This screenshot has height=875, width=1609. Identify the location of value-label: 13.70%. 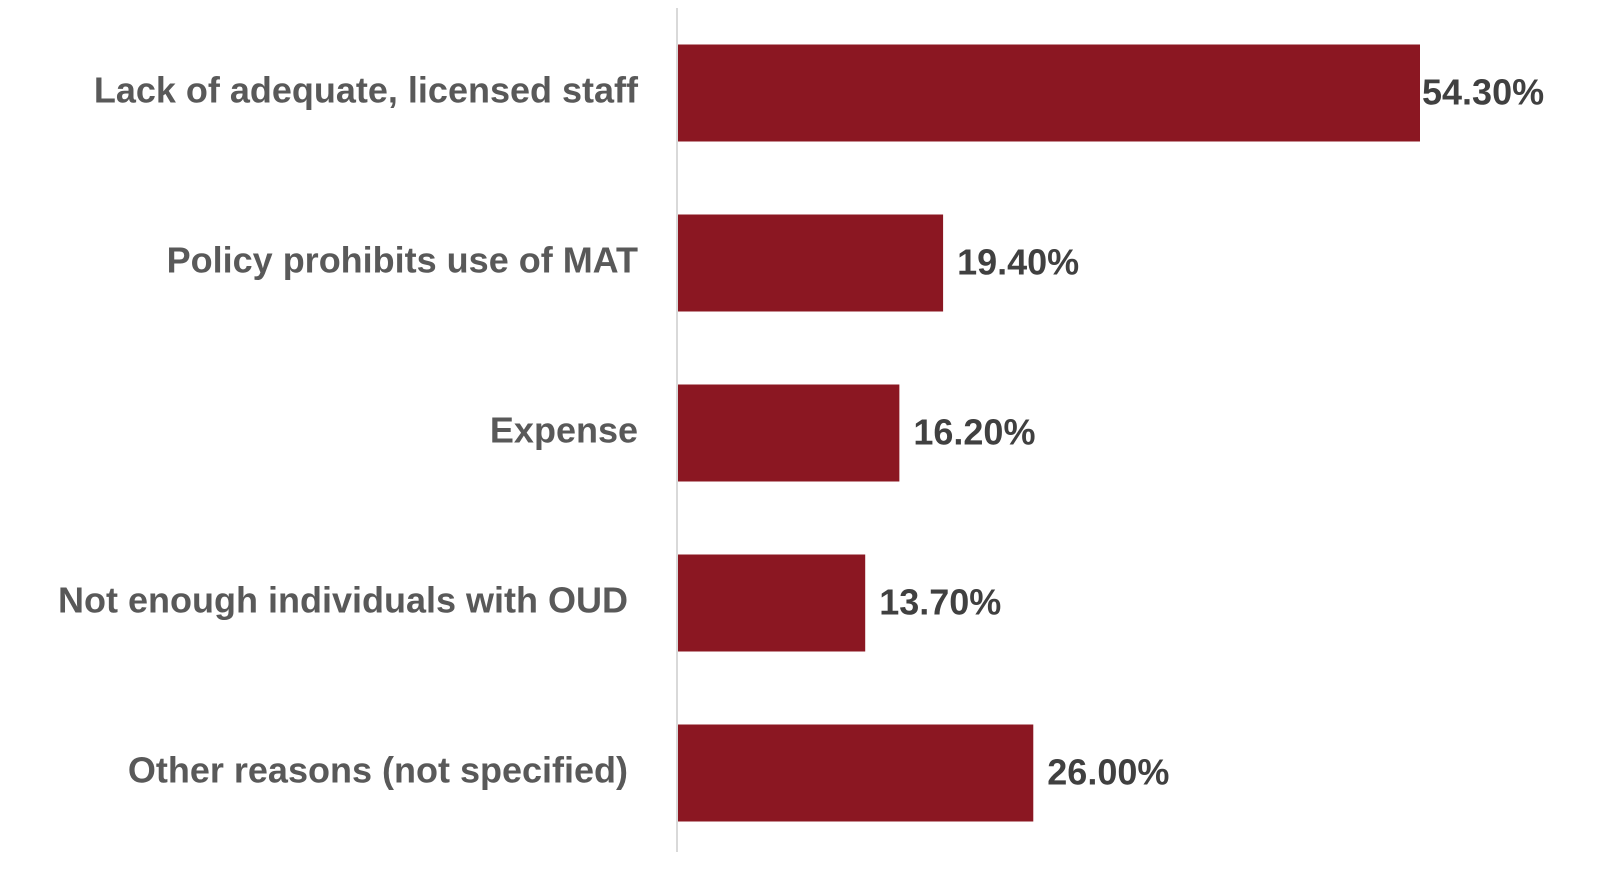
(940, 602).